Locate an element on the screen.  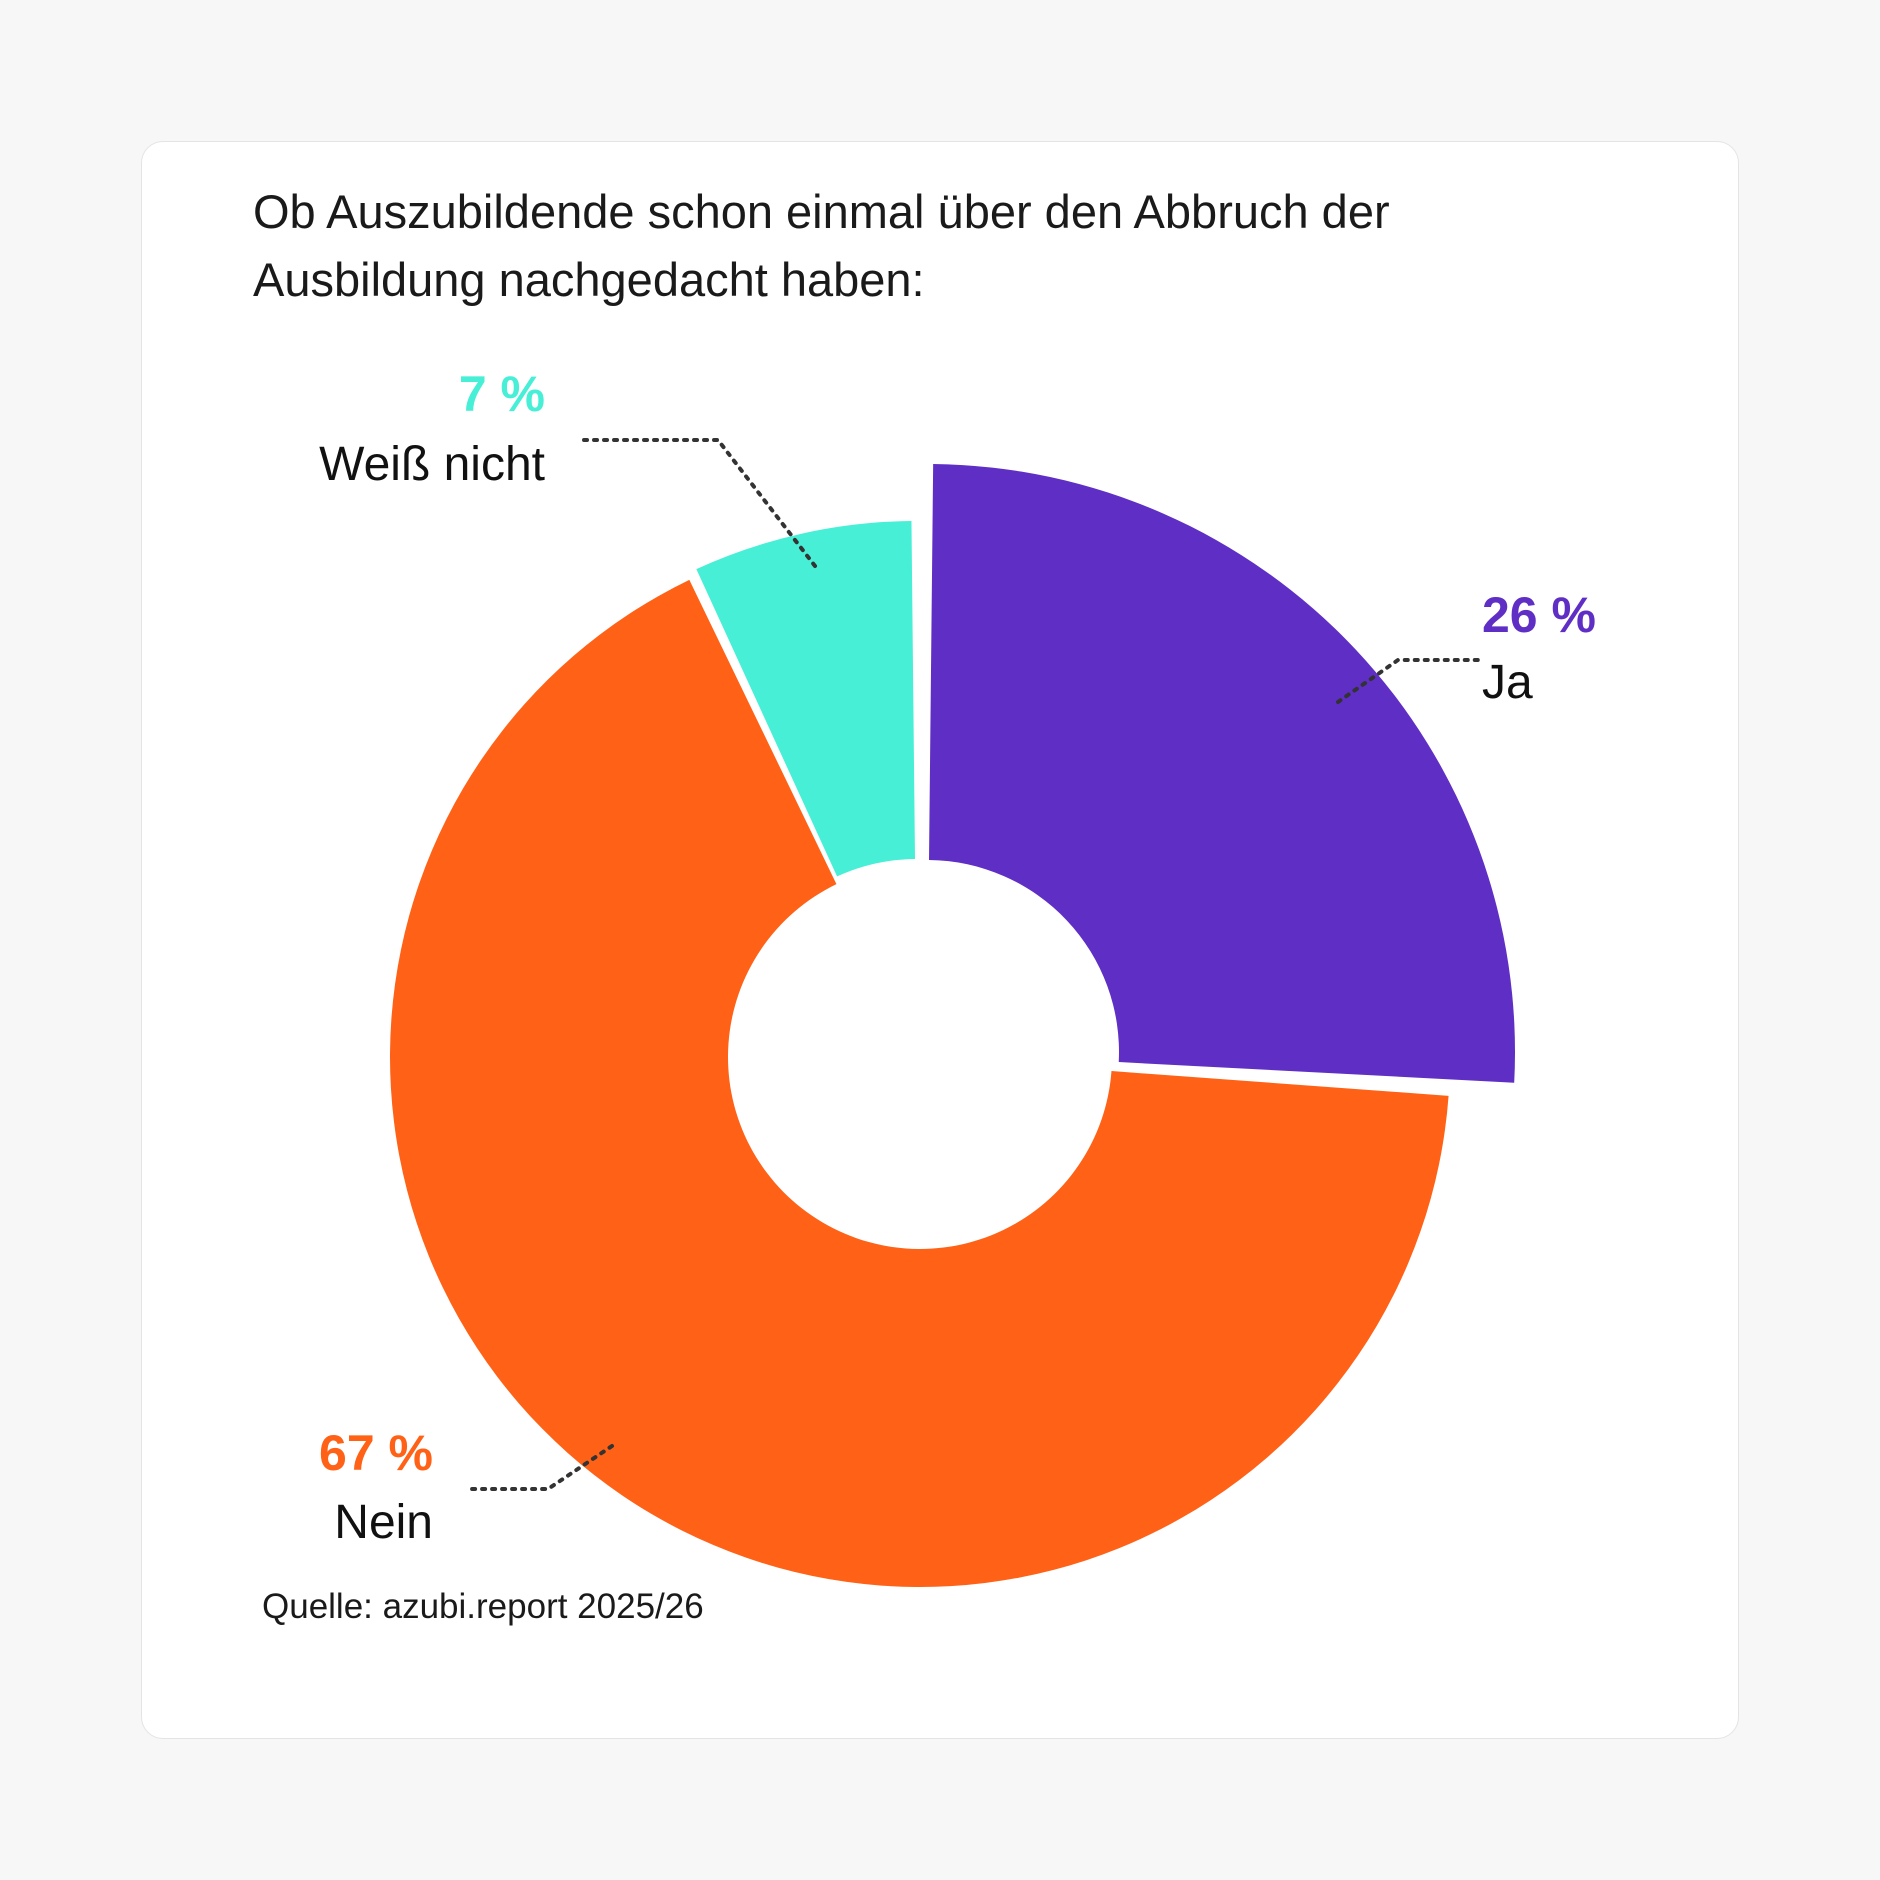
data-label-ja: 26 % is located at coordinates (1539, 615).